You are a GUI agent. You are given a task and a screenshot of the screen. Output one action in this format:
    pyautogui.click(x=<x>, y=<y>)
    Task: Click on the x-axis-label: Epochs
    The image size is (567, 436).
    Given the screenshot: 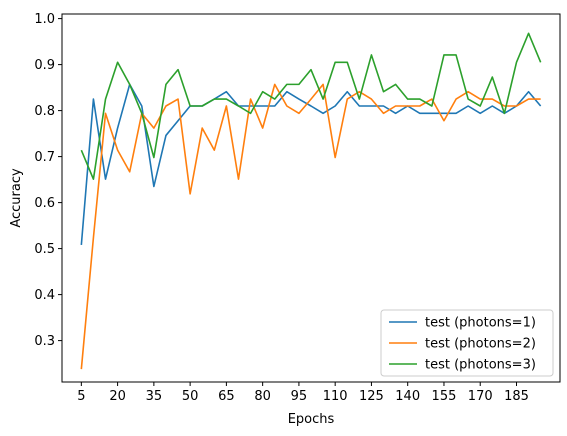 What is the action you would take?
    pyautogui.click(x=311, y=419)
    